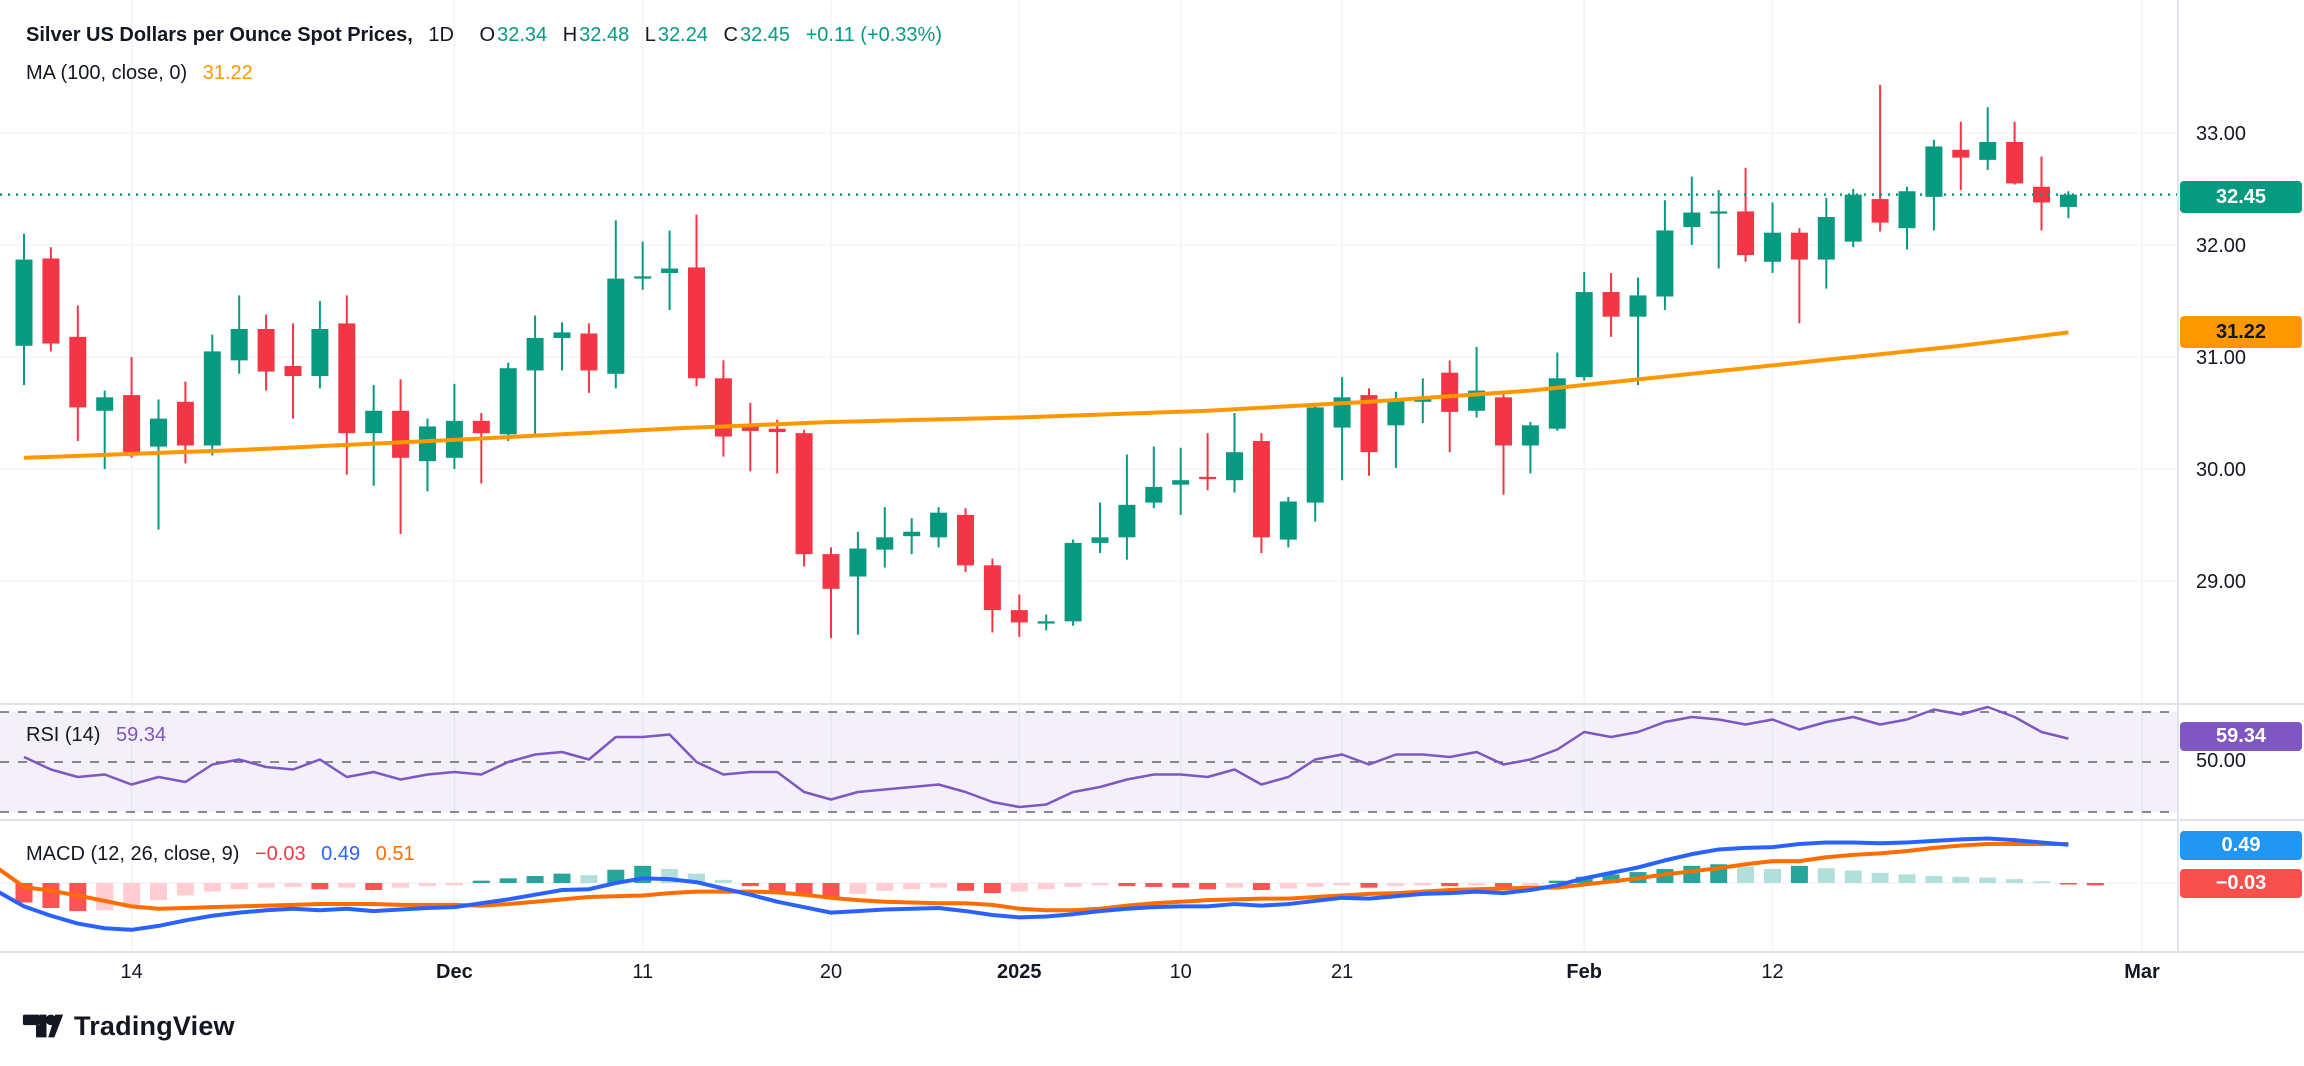 The width and height of the screenshot is (2304, 1066). Describe the element at coordinates (1034, 877) in the screenshot. I see `macd-signal-line` at that location.